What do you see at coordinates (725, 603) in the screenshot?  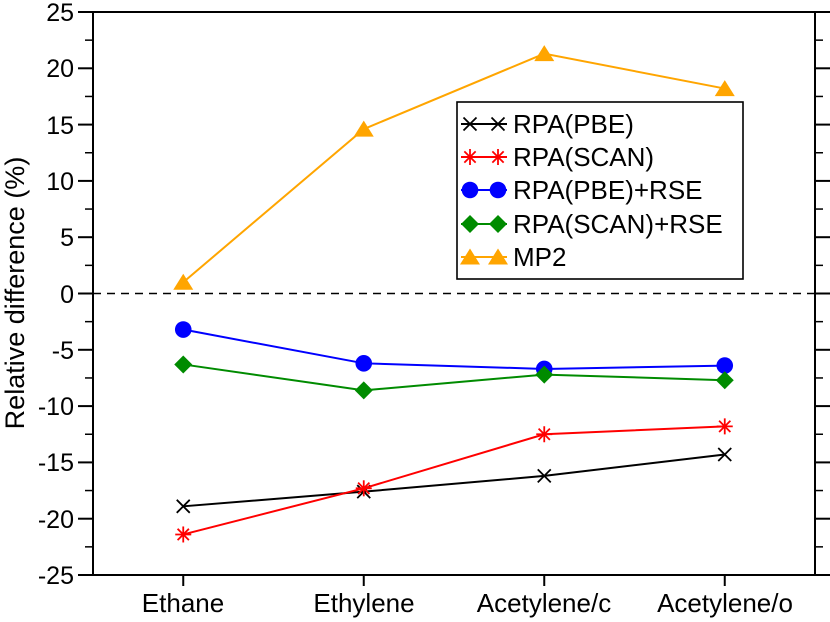 I see `x-tick-label-acetylene-o: Acetylene/o` at bounding box center [725, 603].